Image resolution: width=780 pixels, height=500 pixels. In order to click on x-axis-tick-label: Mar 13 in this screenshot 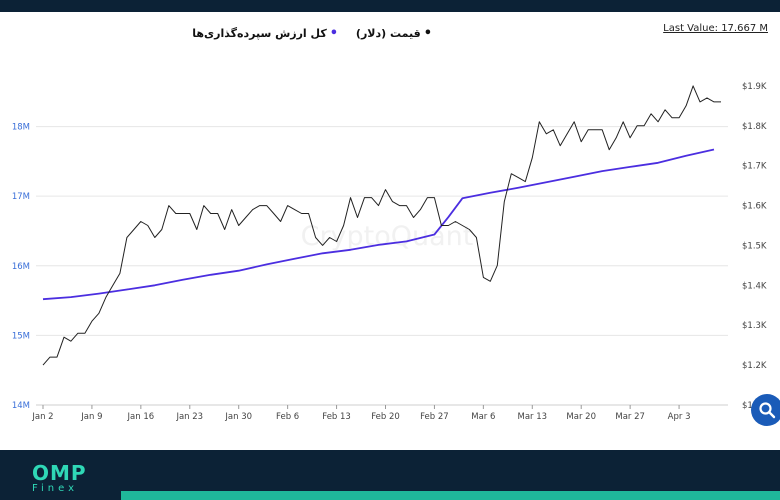, I will do `click(533, 417)`.